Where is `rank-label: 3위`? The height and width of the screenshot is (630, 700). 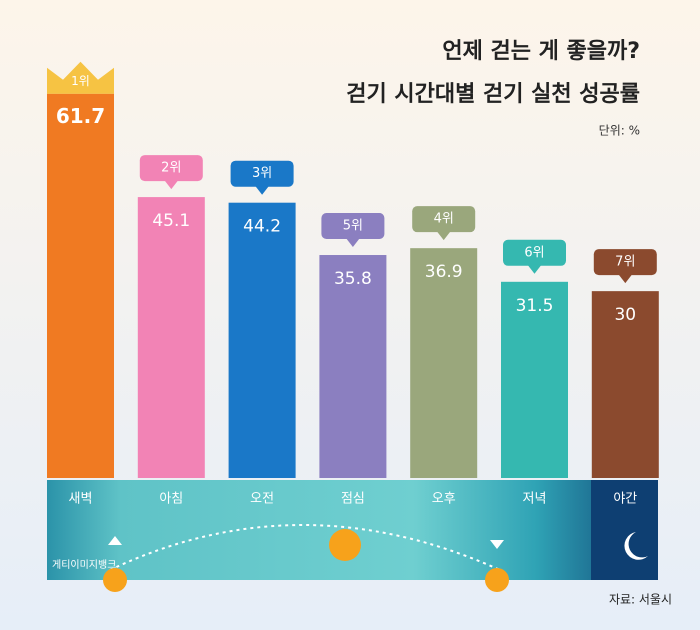 rank-label: 3위 is located at coordinates (262, 173).